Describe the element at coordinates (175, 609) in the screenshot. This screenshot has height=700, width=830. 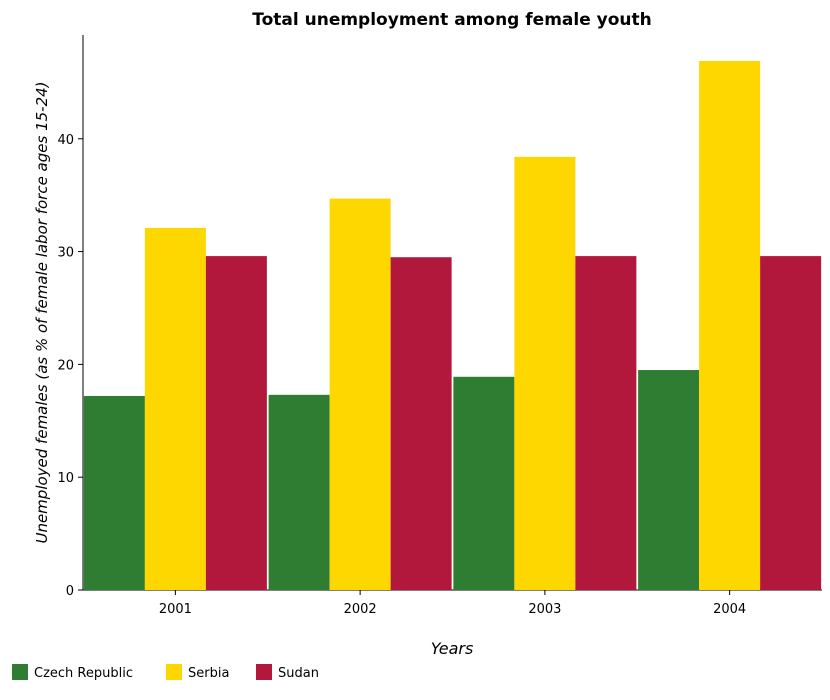
I see `x-tick-label: 2001` at that location.